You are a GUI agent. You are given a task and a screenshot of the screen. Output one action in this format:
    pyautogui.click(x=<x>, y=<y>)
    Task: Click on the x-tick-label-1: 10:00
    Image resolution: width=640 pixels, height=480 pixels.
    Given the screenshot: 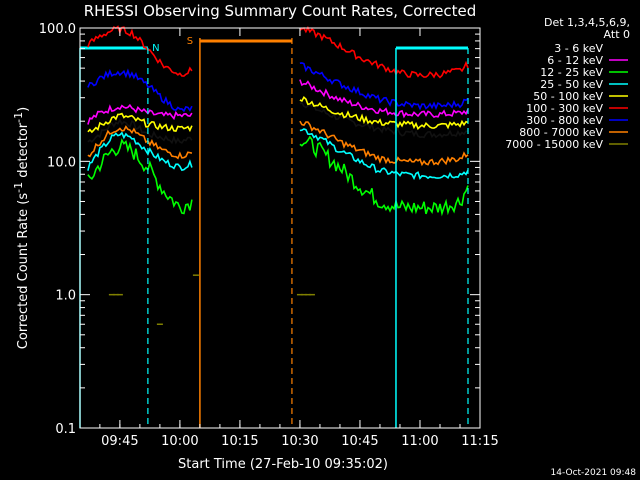 What is the action you would take?
    pyautogui.click(x=179, y=441)
    